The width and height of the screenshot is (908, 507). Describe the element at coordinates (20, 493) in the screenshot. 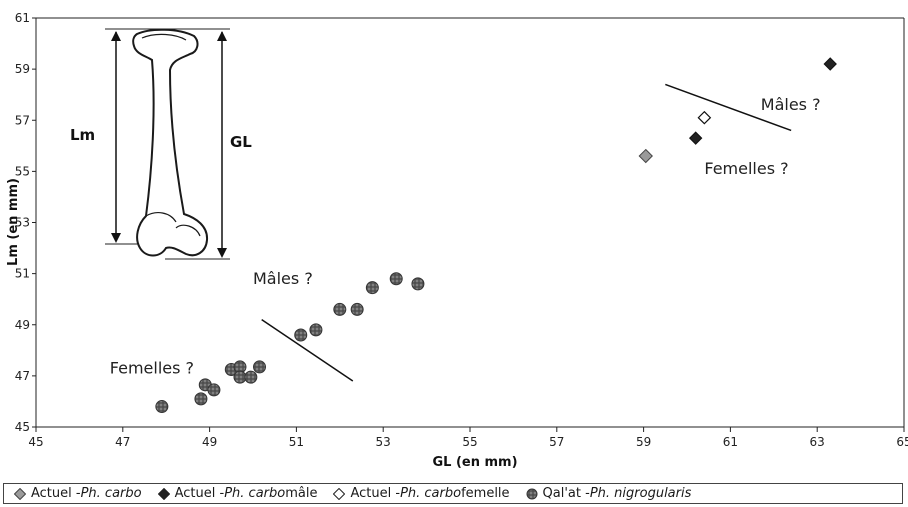

I see `diamond-gray-icon` at that location.